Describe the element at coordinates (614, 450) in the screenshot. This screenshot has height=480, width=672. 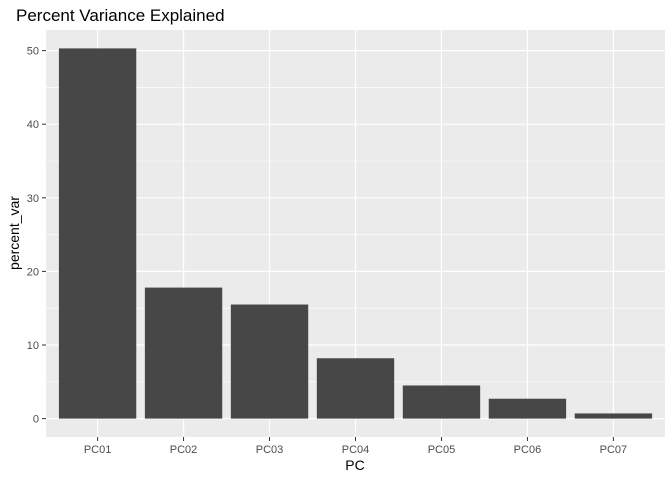
I see `x-tick-label: PC07` at that location.